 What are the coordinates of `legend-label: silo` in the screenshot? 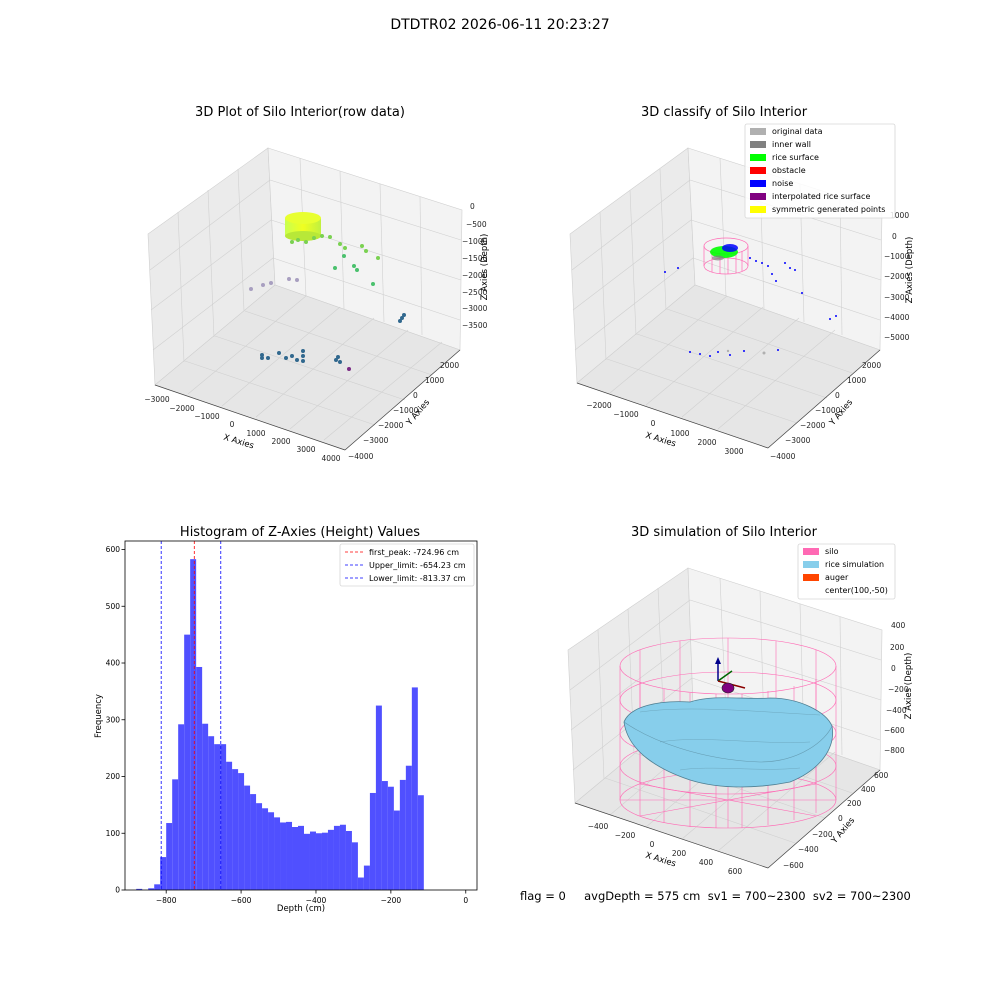 It's located at (832, 551).